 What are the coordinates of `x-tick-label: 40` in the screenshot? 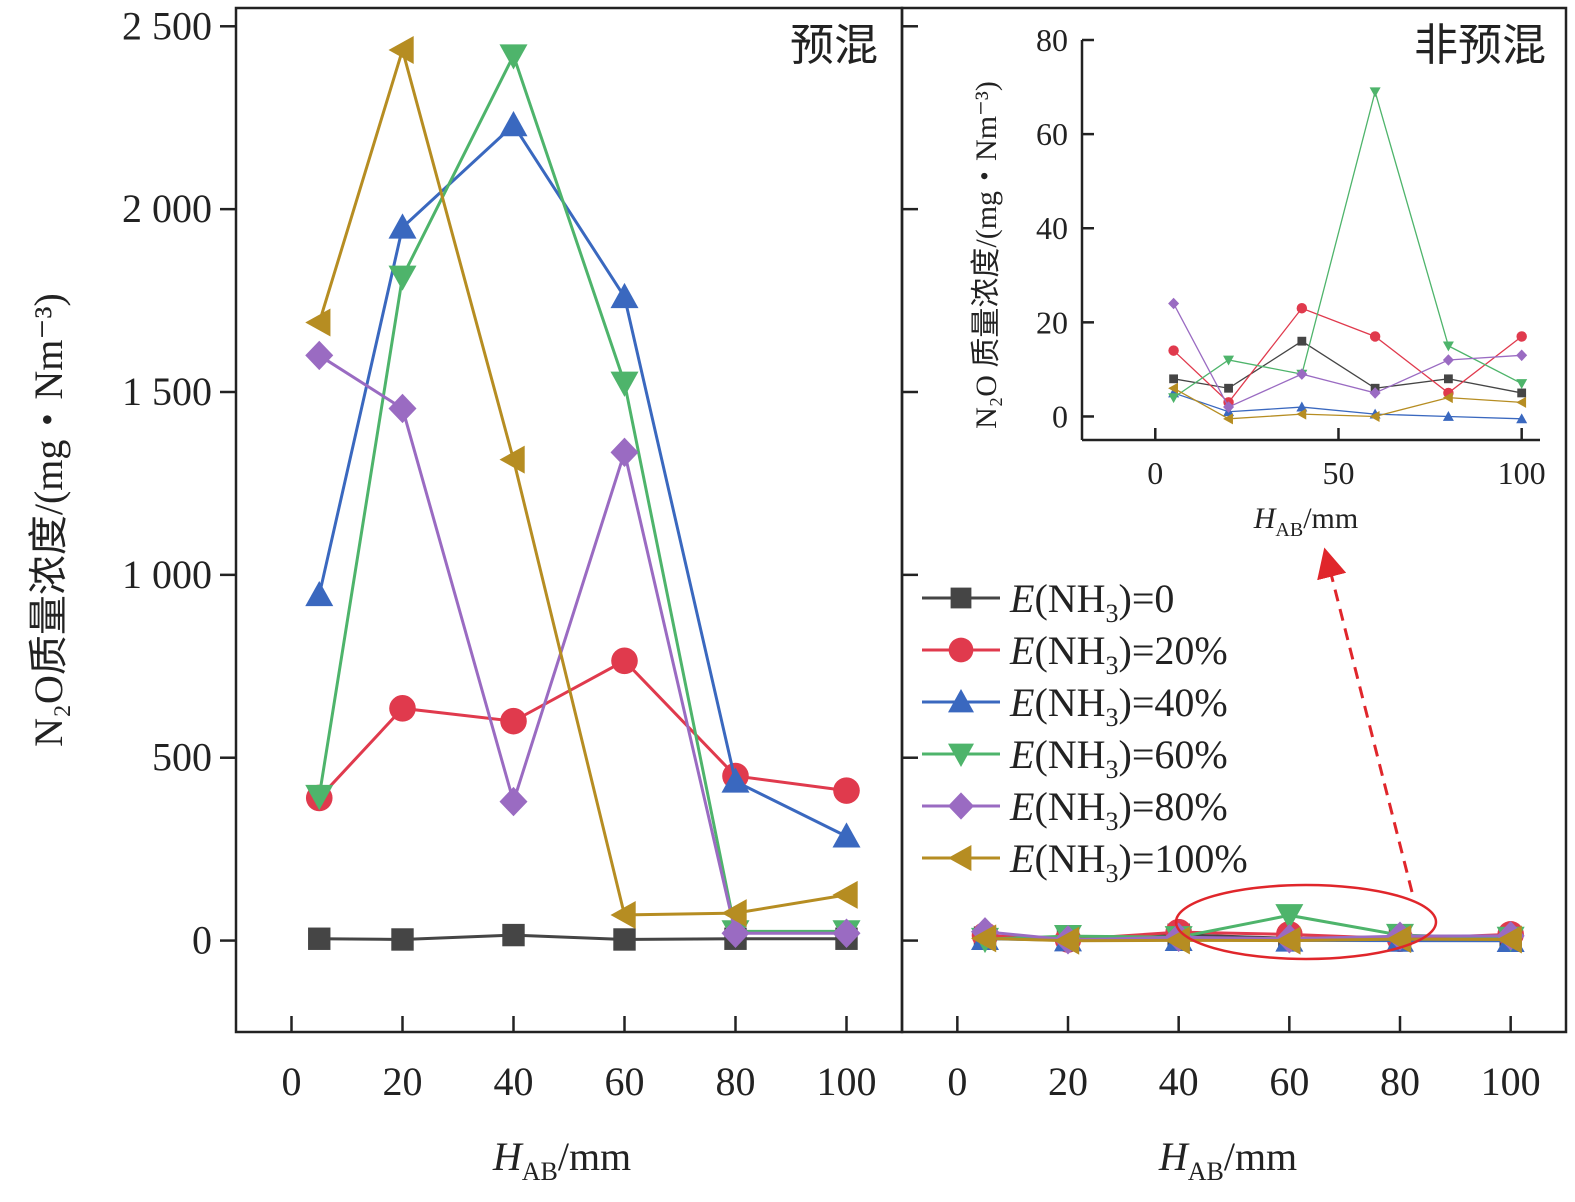 It's located at (1179, 1081).